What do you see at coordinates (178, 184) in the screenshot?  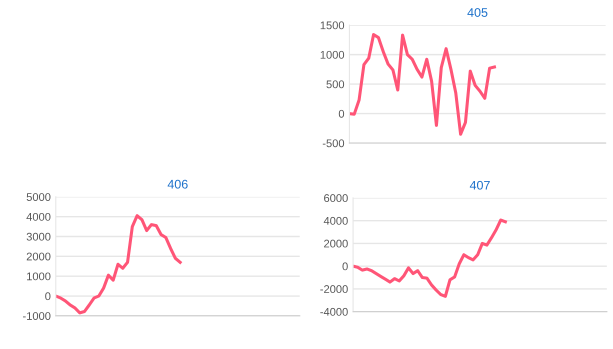 I see `chart-title: 406` at bounding box center [178, 184].